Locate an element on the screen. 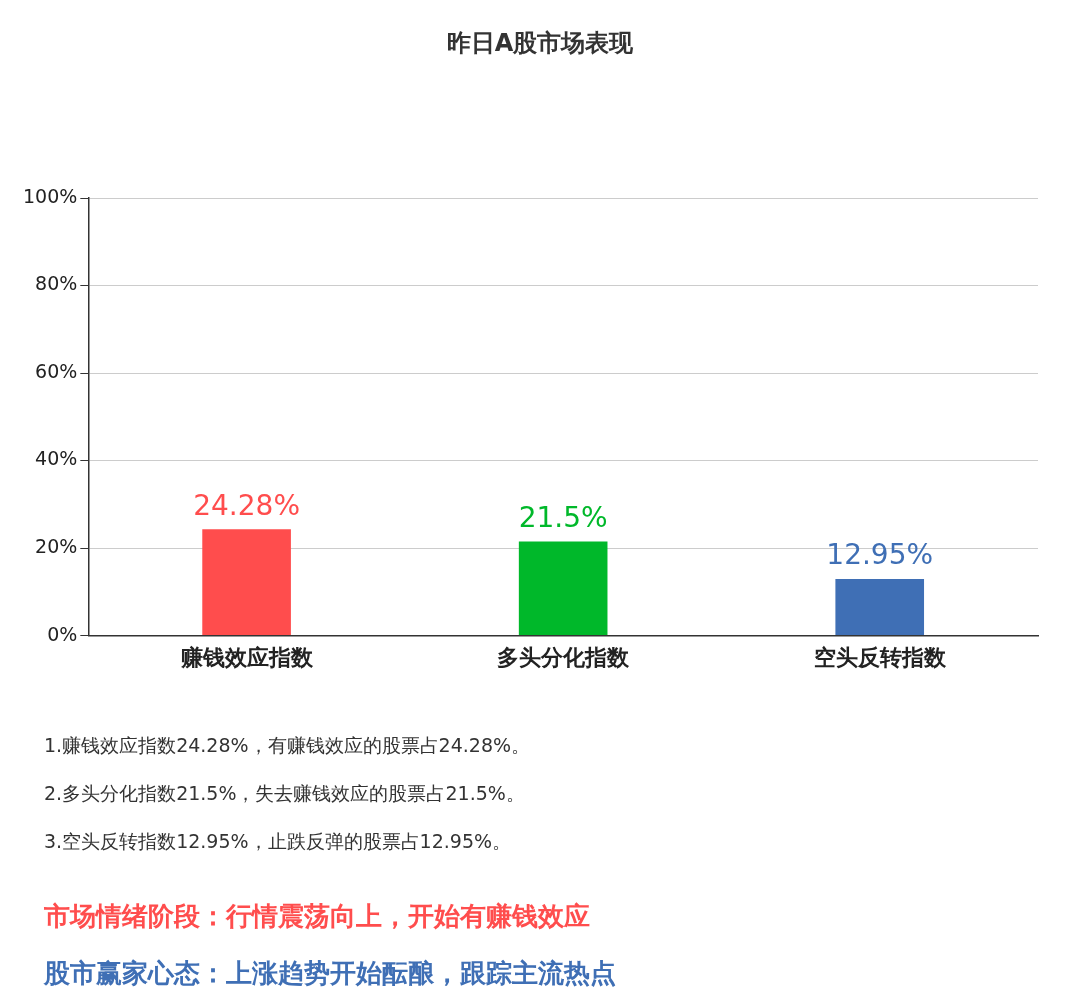 The width and height of the screenshot is (1080, 1006). y-tick-label: 100% is located at coordinates (50, 195).